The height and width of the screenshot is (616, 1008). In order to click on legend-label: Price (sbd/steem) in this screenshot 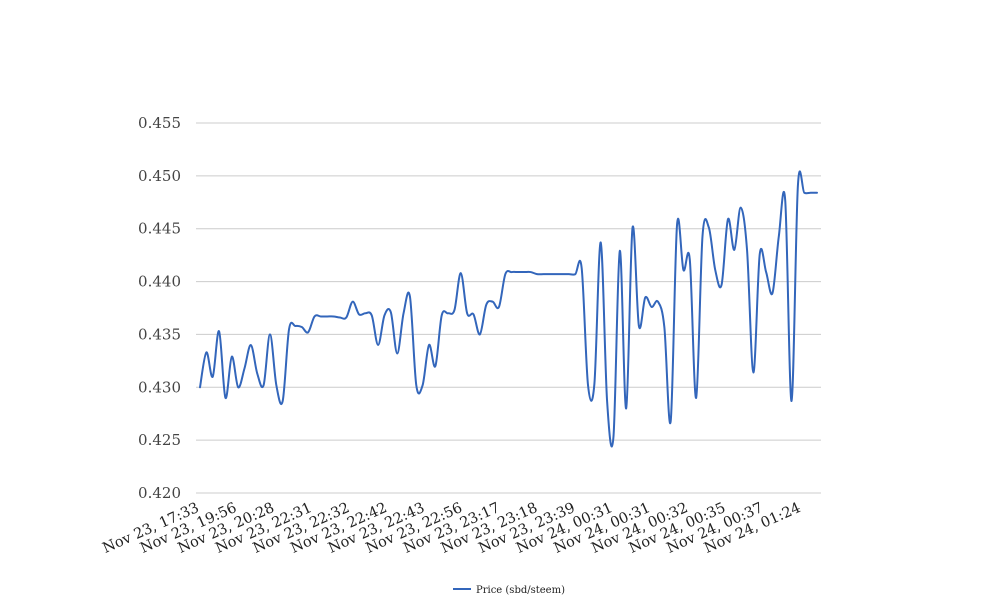, I will do `click(520, 590)`.